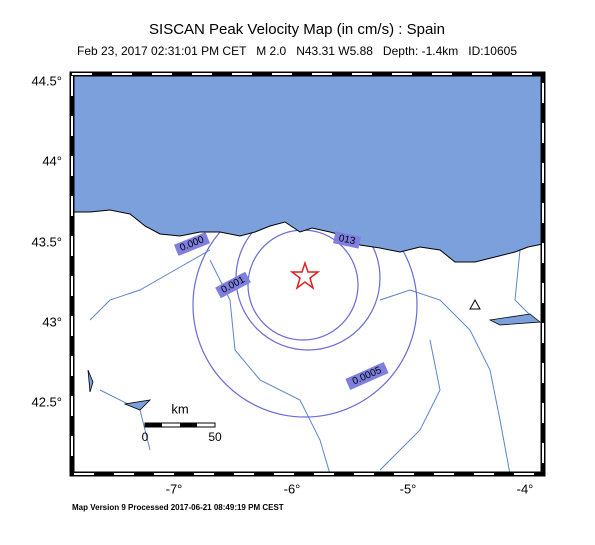  Describe the element at coordinates (182, 422) in the screenshot. I see `scale-bar: km 0 50` at that location.